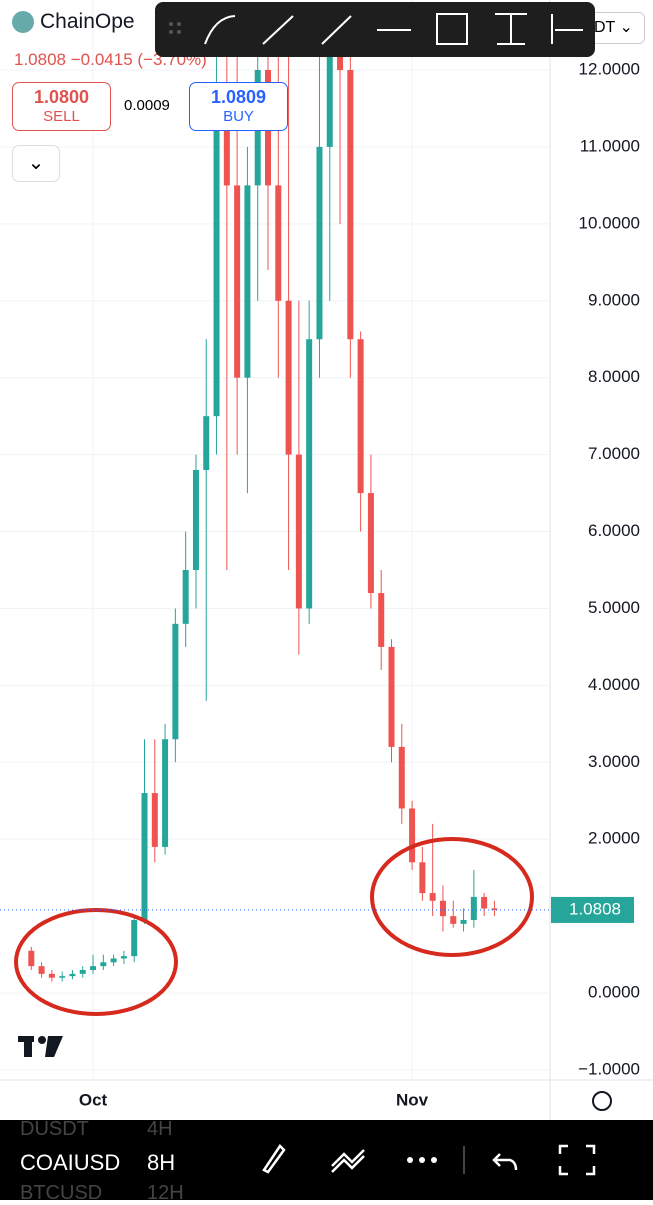 This screenshot has width=653, height=1205. Describe the element at coordinates (610, 145) in the screenshot. I see `y-tick-label: 11.0000` at that location.